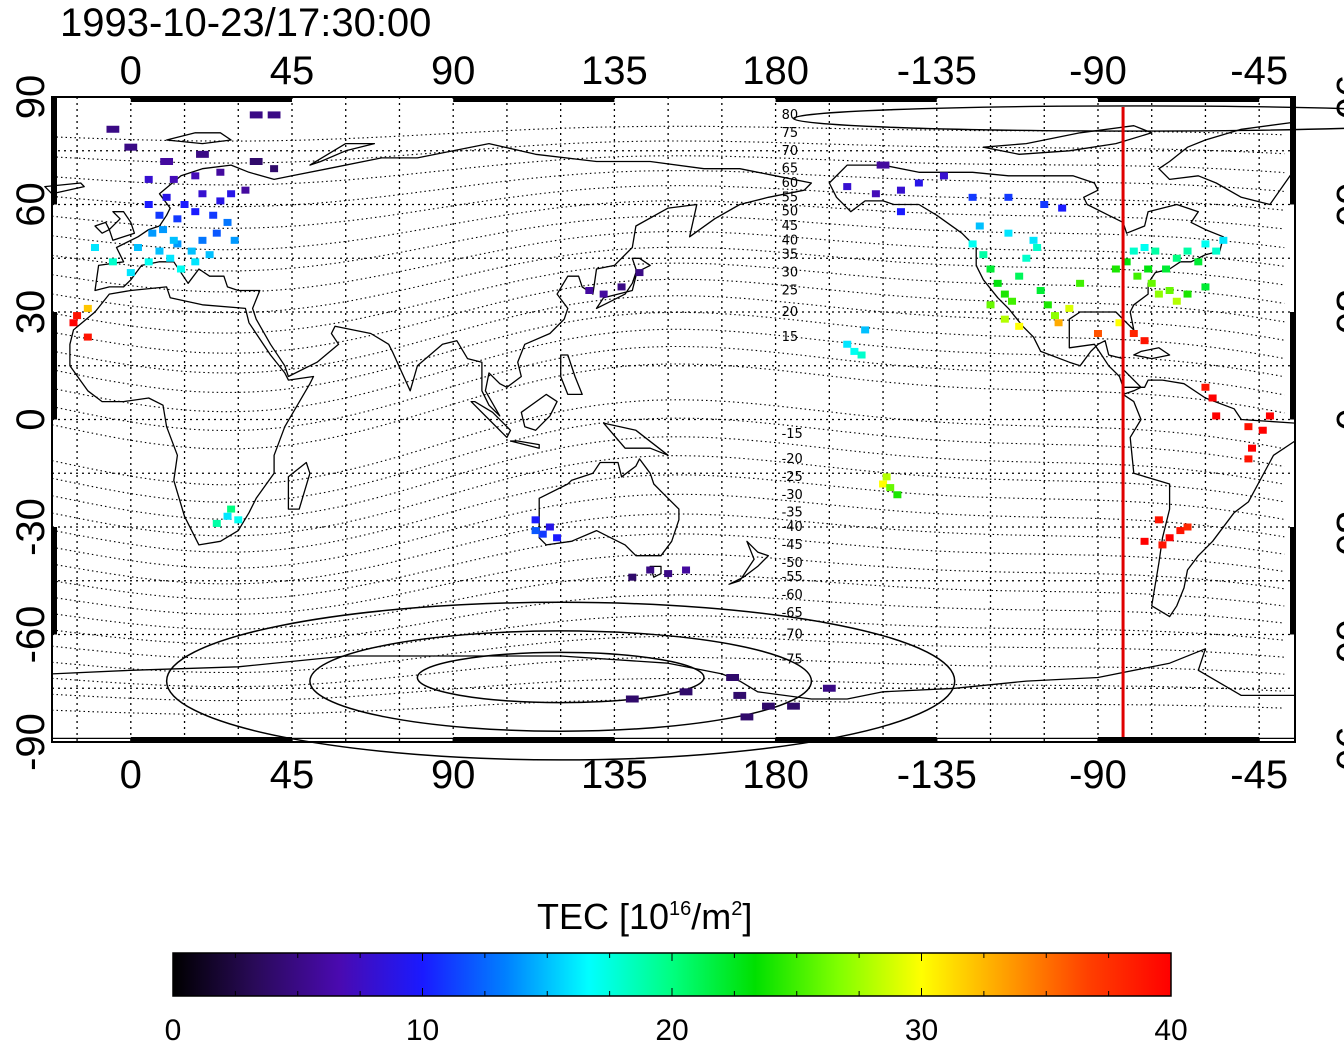 The image size is (1344, 1048). What do you see at coordinates (790, 291) in the screenshot?
I see `contour-label: 25` at bounding box center [790, 291].